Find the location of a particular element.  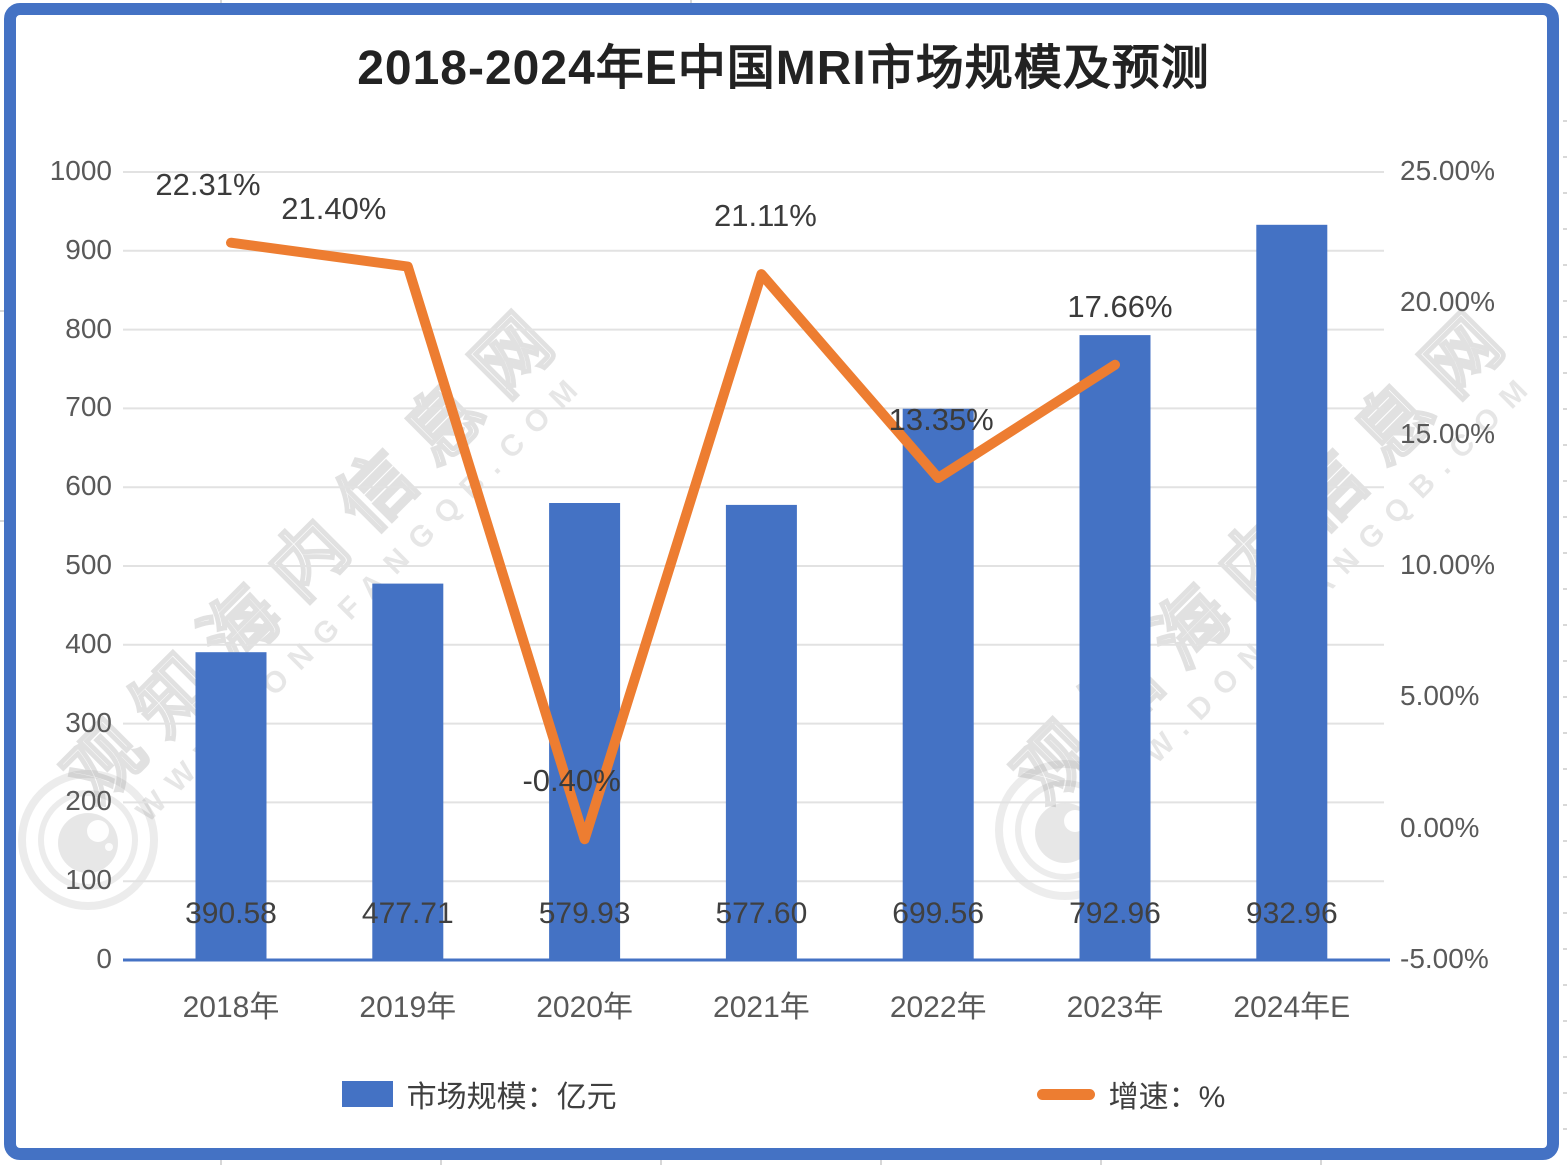

bar-2021年 is located at coordinates (761, 732).